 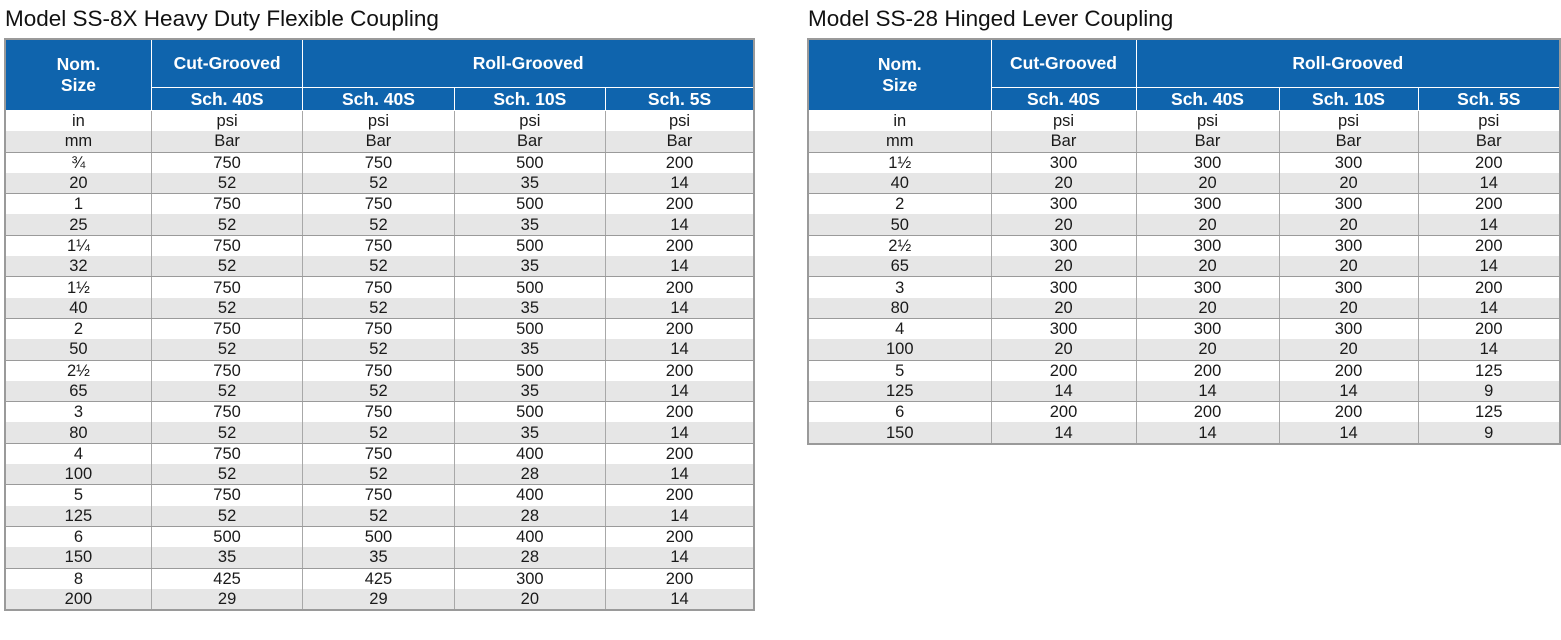 I want to click on size-cell: 150, so click(x=899, y=433).